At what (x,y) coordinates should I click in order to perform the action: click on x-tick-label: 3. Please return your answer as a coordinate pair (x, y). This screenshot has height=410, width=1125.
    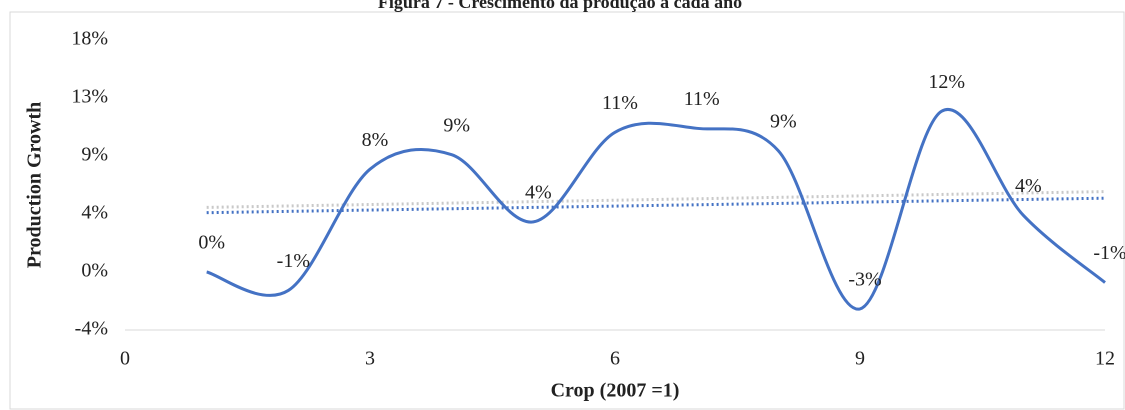
    Looking at the image, I should click on (370, 359).